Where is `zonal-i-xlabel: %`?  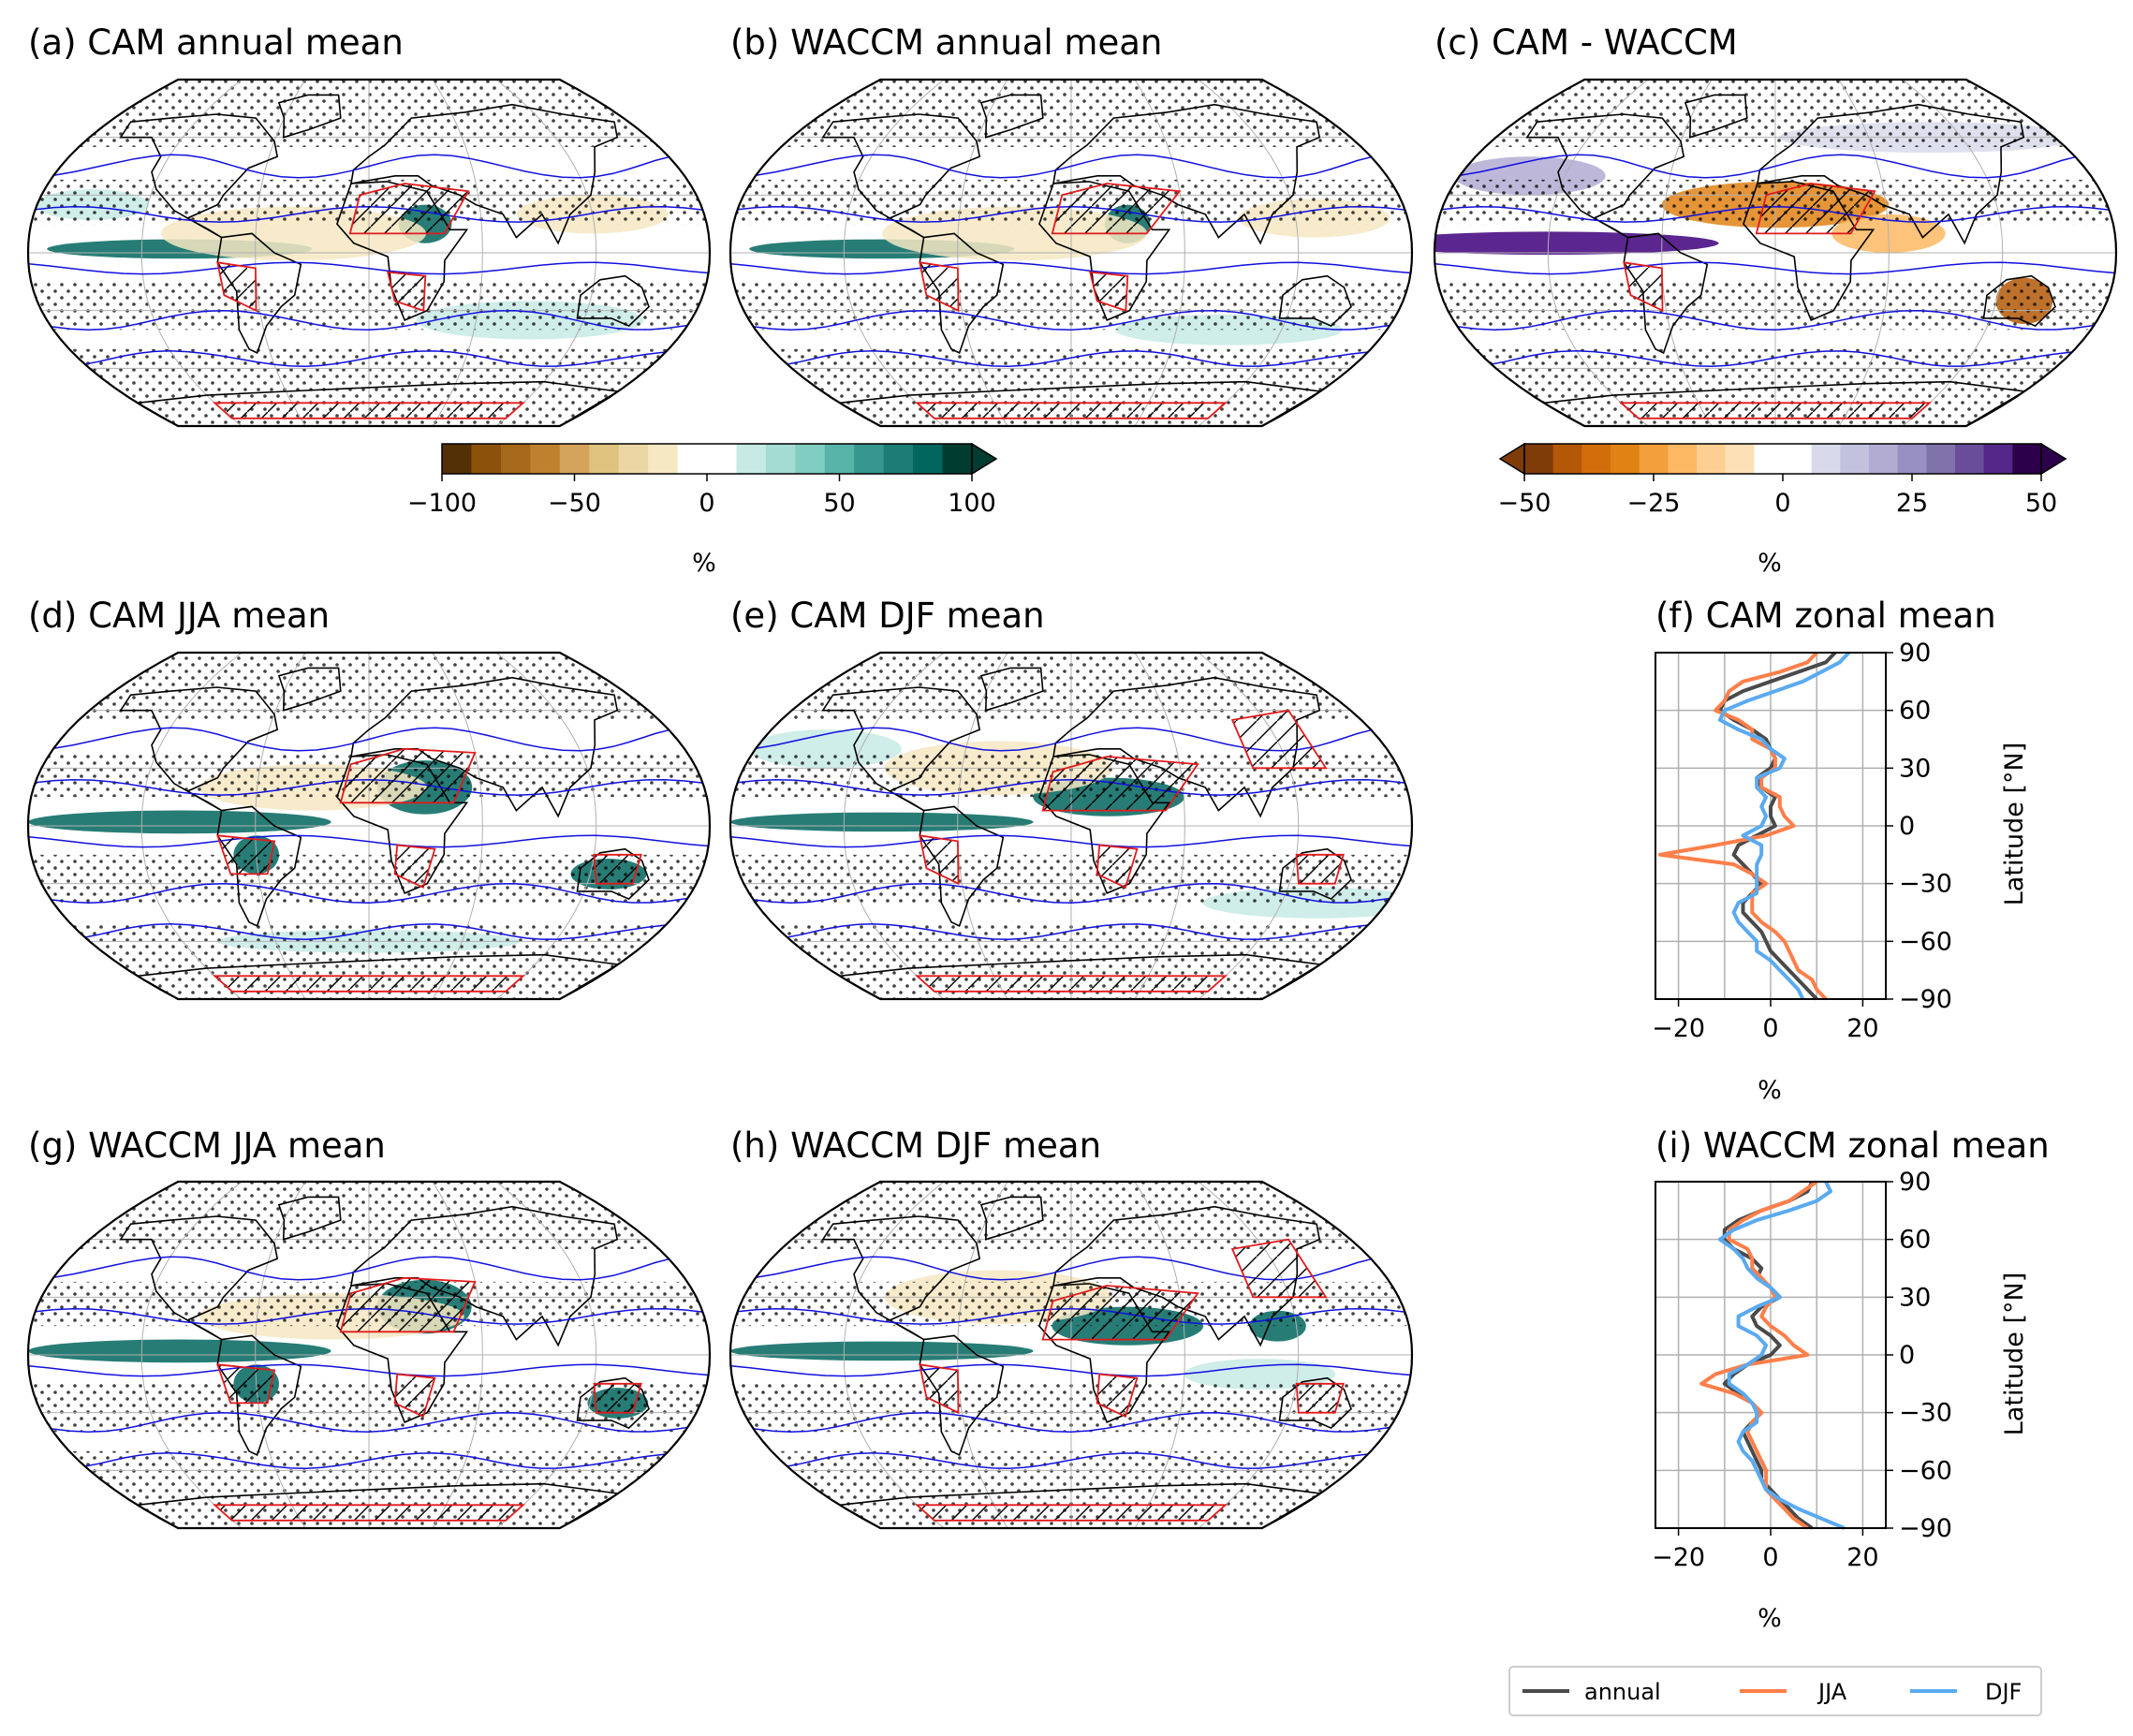
zonal-i-xlabel: % is located at coordinates (1770, 1619).